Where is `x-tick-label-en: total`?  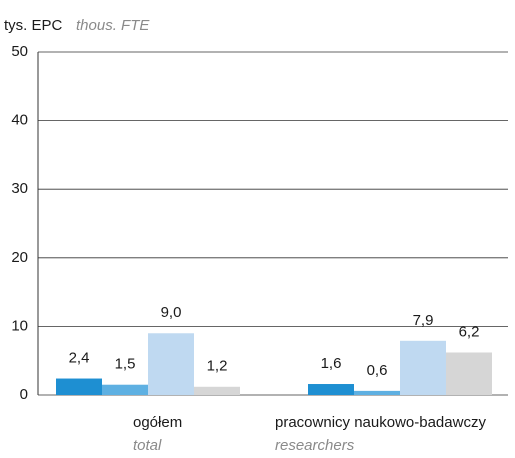 x-tick-label-en: total is located at coordinates (147, 445).